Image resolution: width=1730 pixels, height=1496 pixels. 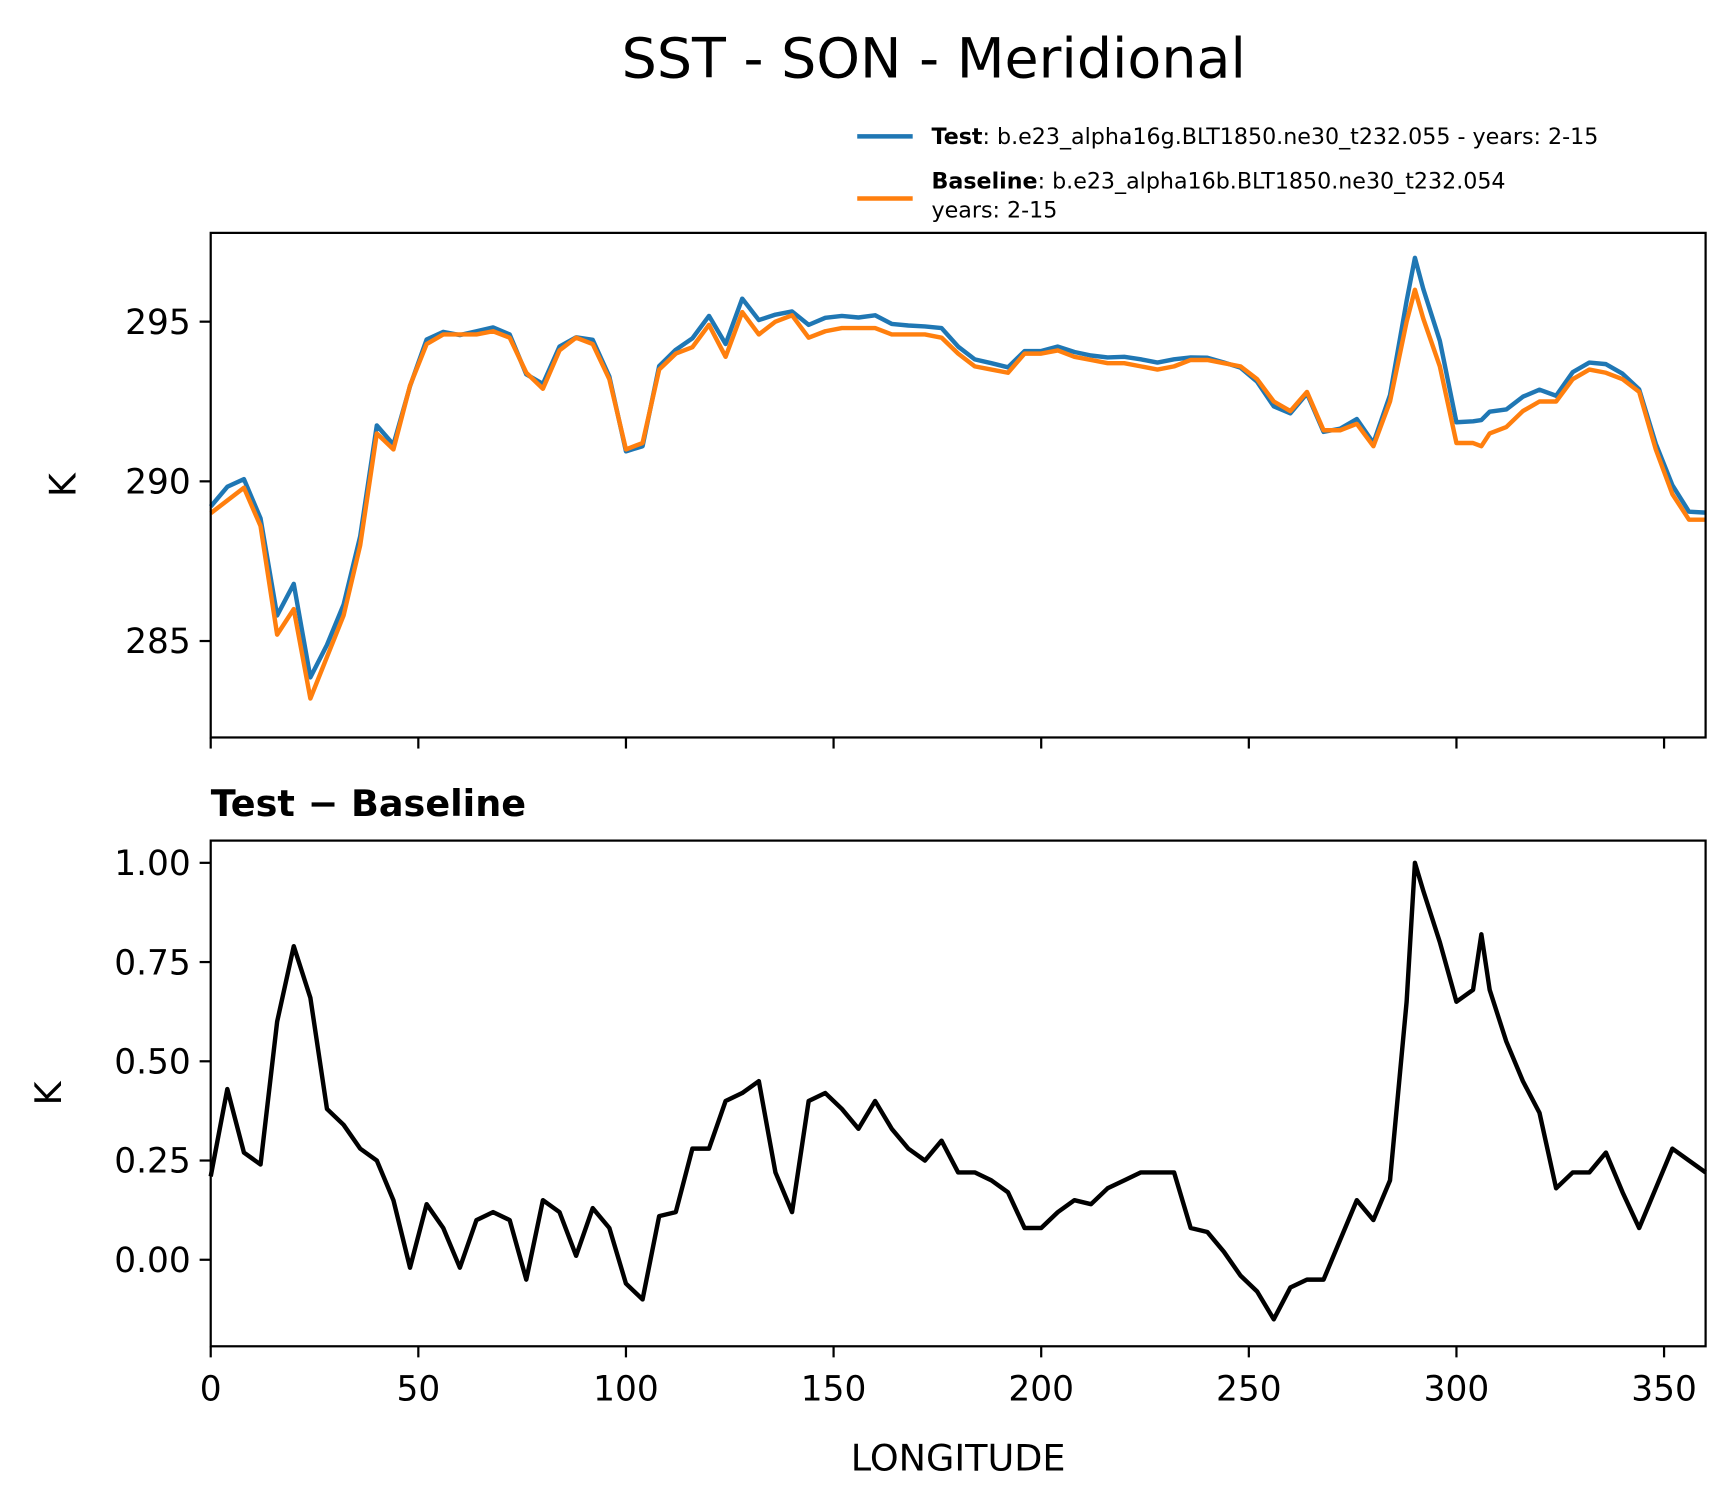 What do you see at coordinates (934, 60) in the screenshot?
I see `figure-title: SST - SON - Meridional` at bounding box center [934, 60].